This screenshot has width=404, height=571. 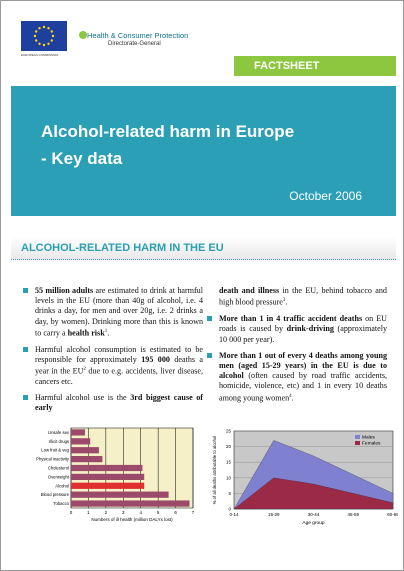 I want to click on text-run: 3rd biggest cause of early, so click(x=119, y=403).